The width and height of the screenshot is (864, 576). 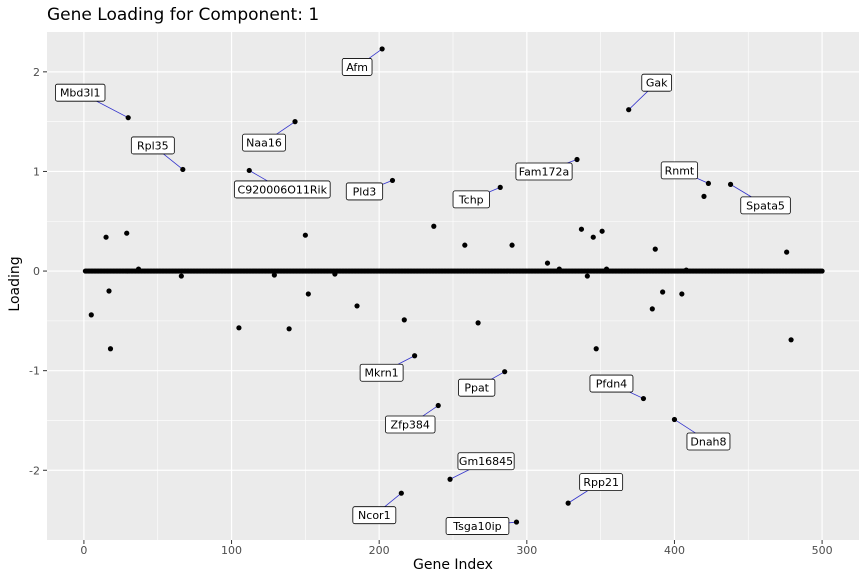 What do you see at coordinates (83, 550) in the screenshot?
I see `x-tick-label: 0` at bounding box center [83, 550].